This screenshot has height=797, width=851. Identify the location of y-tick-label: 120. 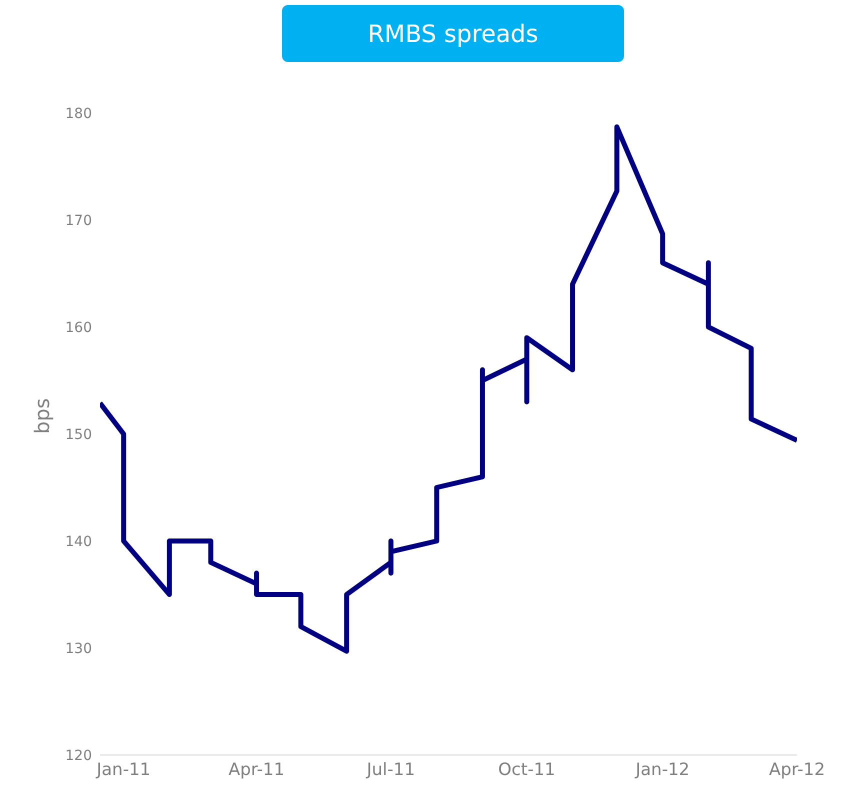
(78, 756).